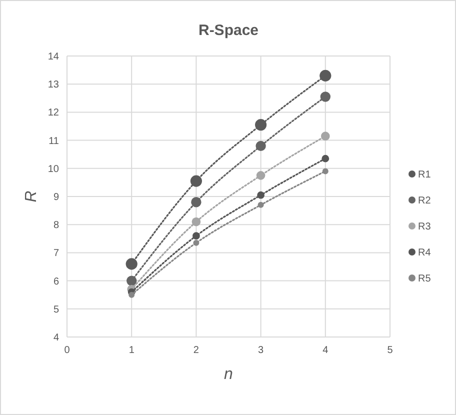 Image resolution: width=456 pixels, height=415 pixels. What do you see at coordinates (425, 175) in the screenshot?
I see `legend-label: R1` at bounding box center [425, 175].